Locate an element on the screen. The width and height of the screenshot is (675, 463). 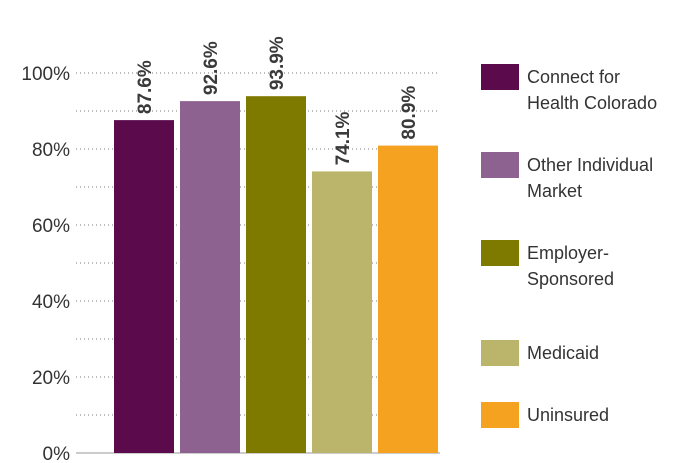
value-label: 92.6% is located at coordinates (211, 68).